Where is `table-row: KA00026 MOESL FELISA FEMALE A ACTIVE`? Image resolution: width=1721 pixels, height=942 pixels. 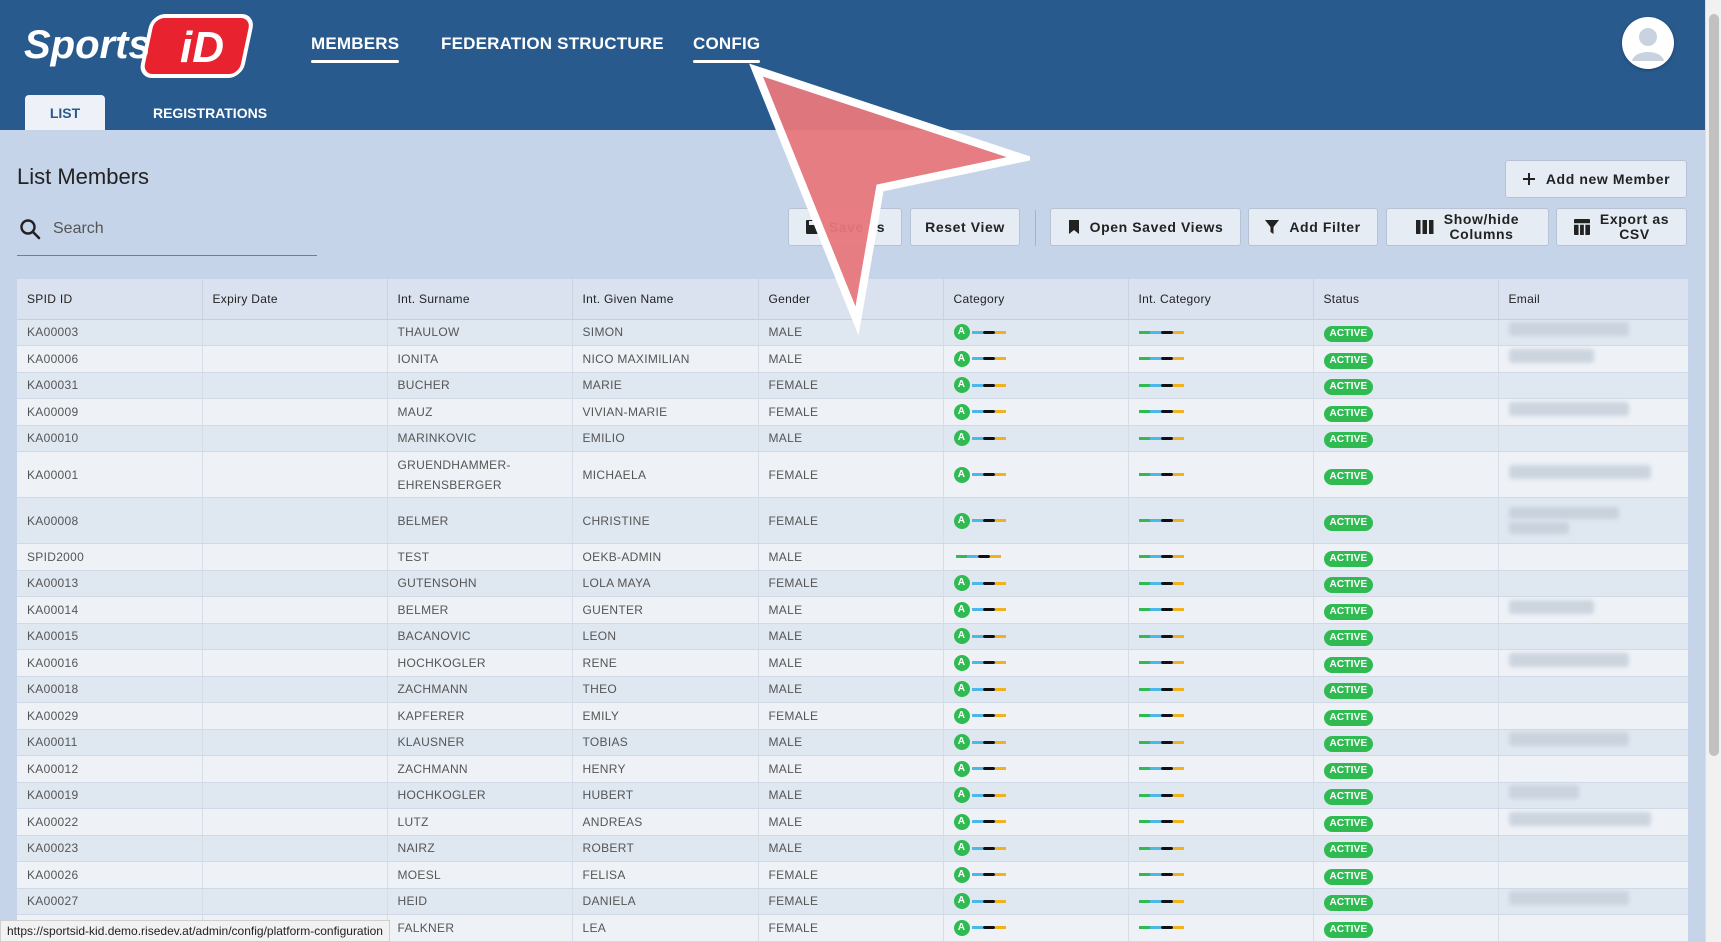
table-row: KA00026 MOESL FELISA FEMALE A ACTIVE is located at coordinates (852, 875).